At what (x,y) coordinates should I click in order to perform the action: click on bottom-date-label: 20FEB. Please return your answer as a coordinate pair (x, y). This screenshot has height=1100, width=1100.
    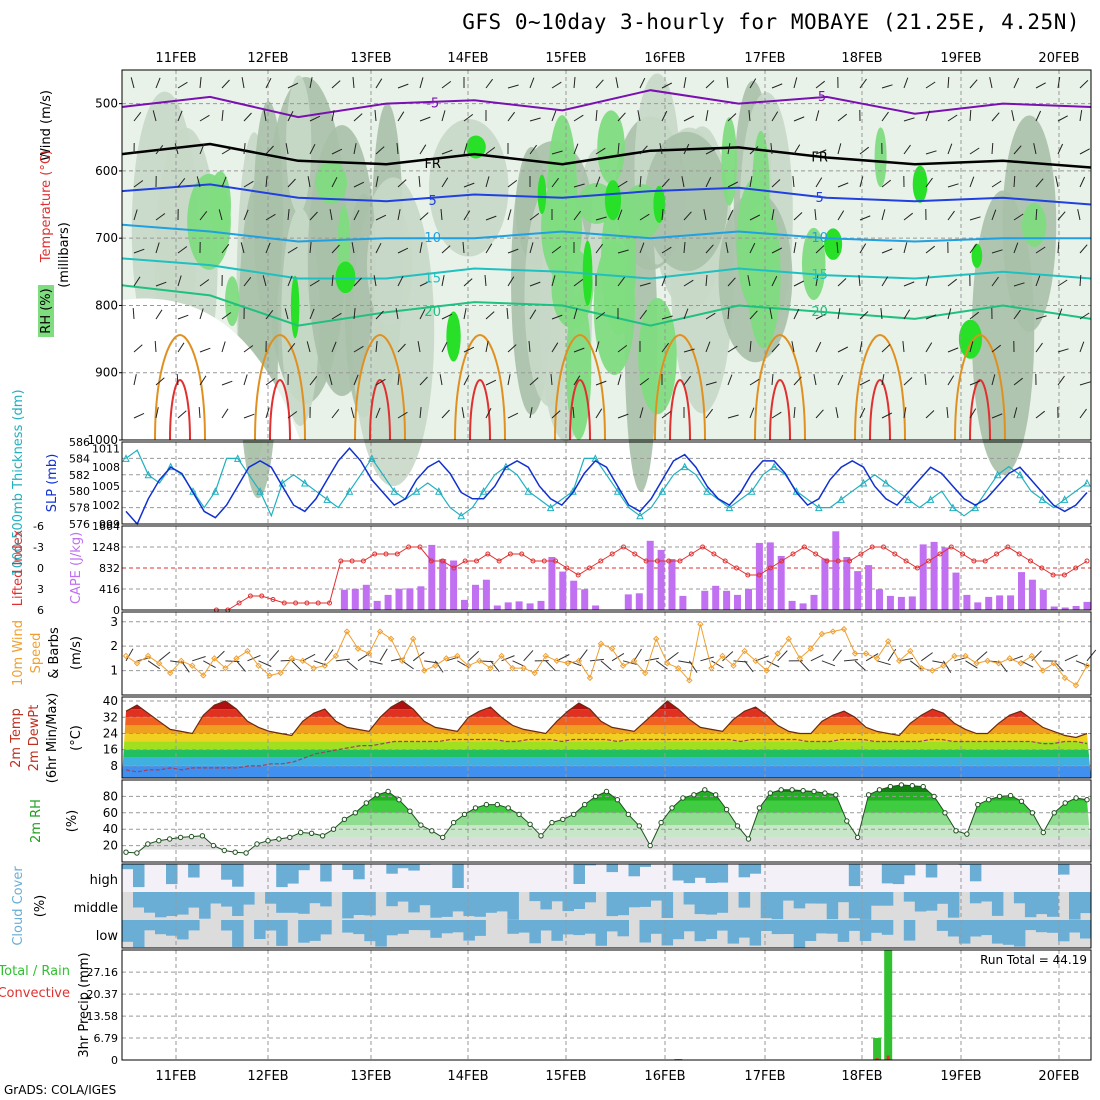
    Looking at the image, I should click on (1058, 1076).